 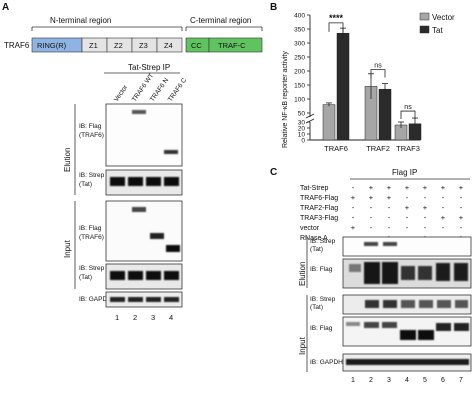 What do you see at coordinates (302, 122) in the screenshot?
I see `y-tick-label: 30` at bounding box center [302, 122].